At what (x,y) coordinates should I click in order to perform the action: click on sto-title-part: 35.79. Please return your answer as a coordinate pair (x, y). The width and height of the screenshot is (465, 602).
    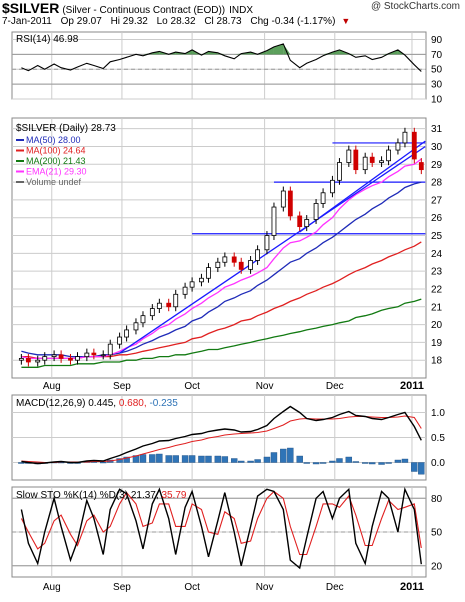
    Looking at the image, I should click on (173, 495).